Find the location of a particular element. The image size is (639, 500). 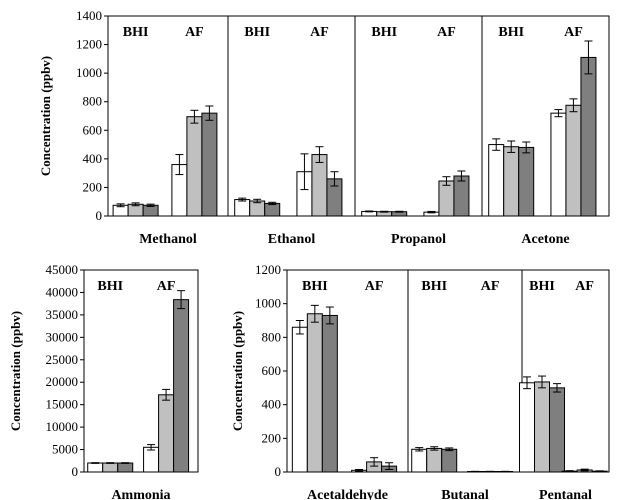

panel-title: Methanol is located at coordinates (168, 239).